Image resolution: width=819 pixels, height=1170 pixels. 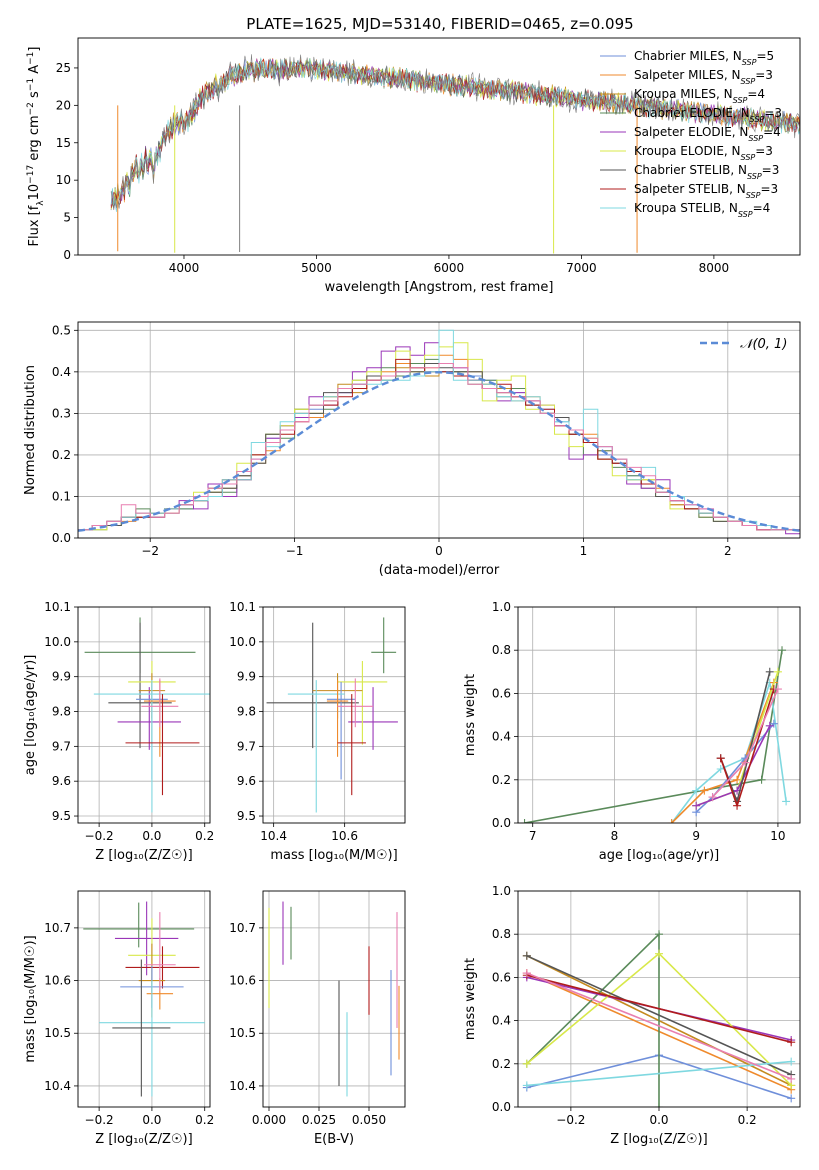 What do you see at coordinates (615, 836) in the screenshot?
I see `x-tick-label: 8` at bounding box center [615, 836].